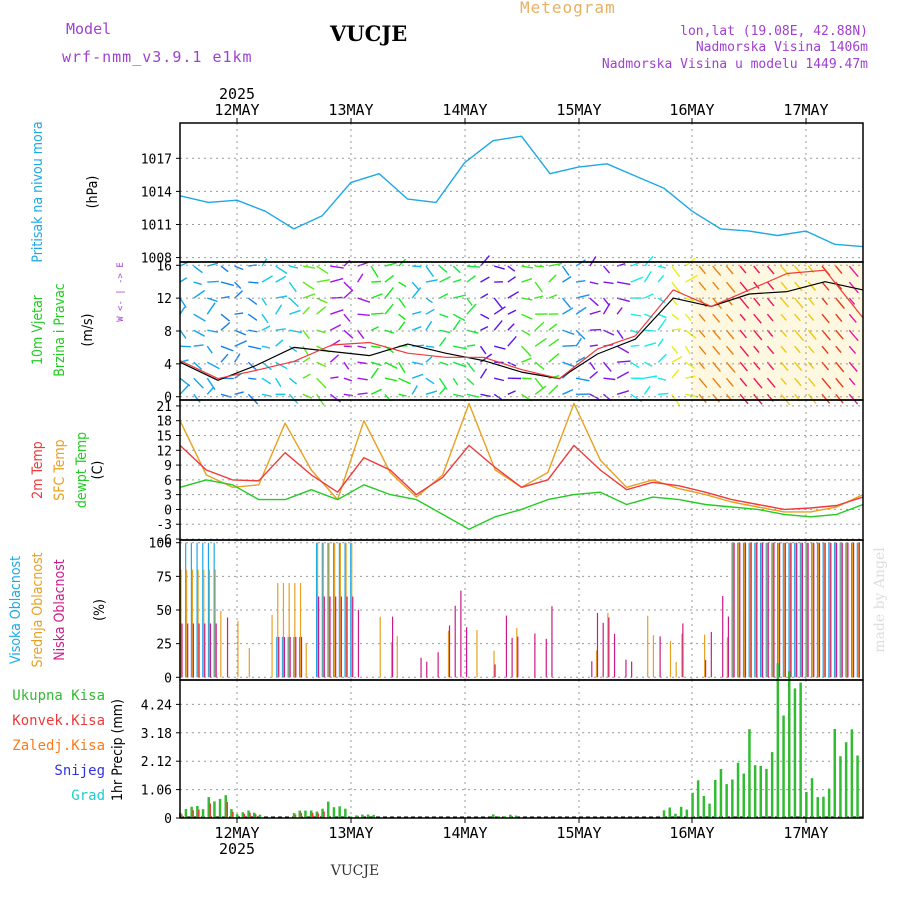 The image size is (900, 900). What do you see at coordinates (578, 110) in the screenshot?
I see `x-top-day-label: 15MAY` at bounding box center [578, 110].